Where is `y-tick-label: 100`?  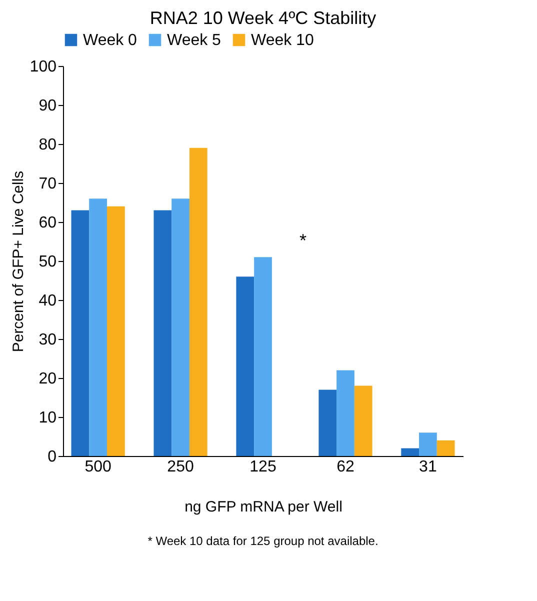 y-tick-label: 100 is located at coordinates (43, 67).